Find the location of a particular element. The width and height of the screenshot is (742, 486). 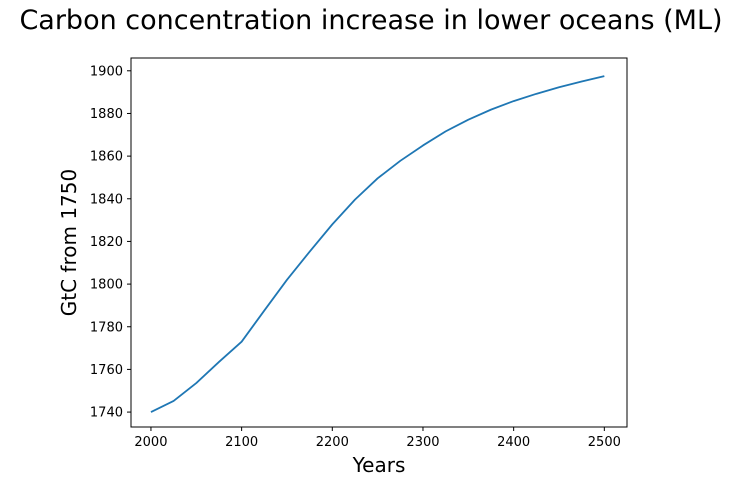

y-tick-label: 1760 is located at coordinates (106, 370).